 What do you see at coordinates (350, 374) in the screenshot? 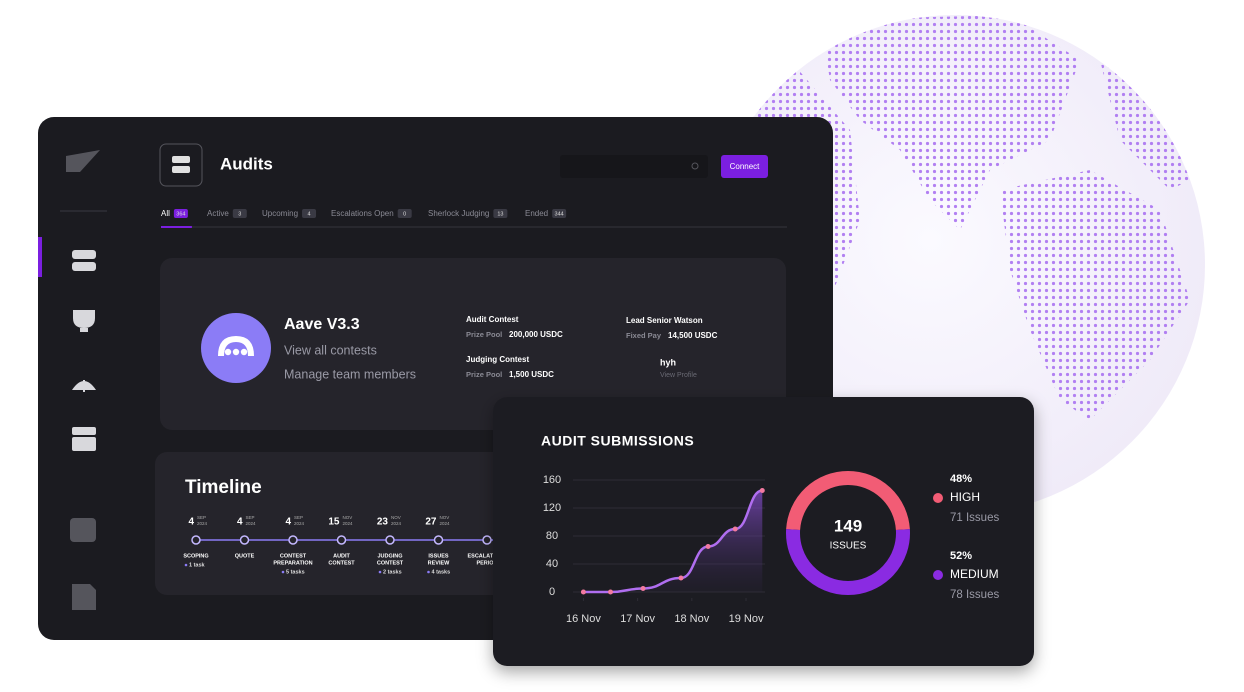
I see `contest-link: Manage team members` at bounding box center [350, 374].